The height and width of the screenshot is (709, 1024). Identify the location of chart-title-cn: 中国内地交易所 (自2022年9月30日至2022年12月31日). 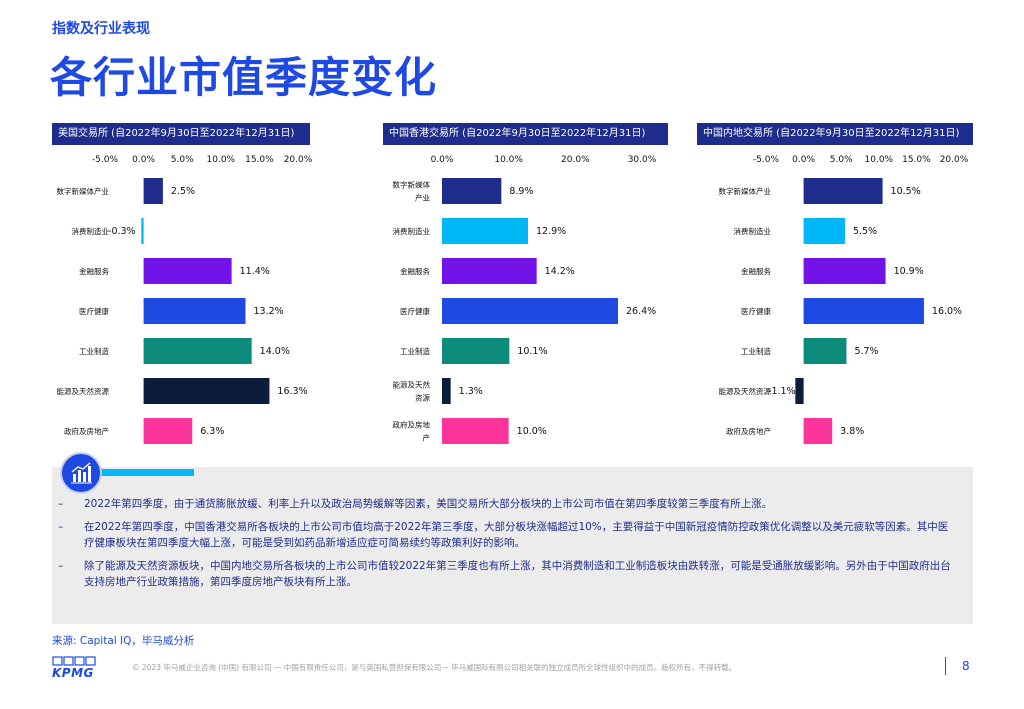
(835, 134).